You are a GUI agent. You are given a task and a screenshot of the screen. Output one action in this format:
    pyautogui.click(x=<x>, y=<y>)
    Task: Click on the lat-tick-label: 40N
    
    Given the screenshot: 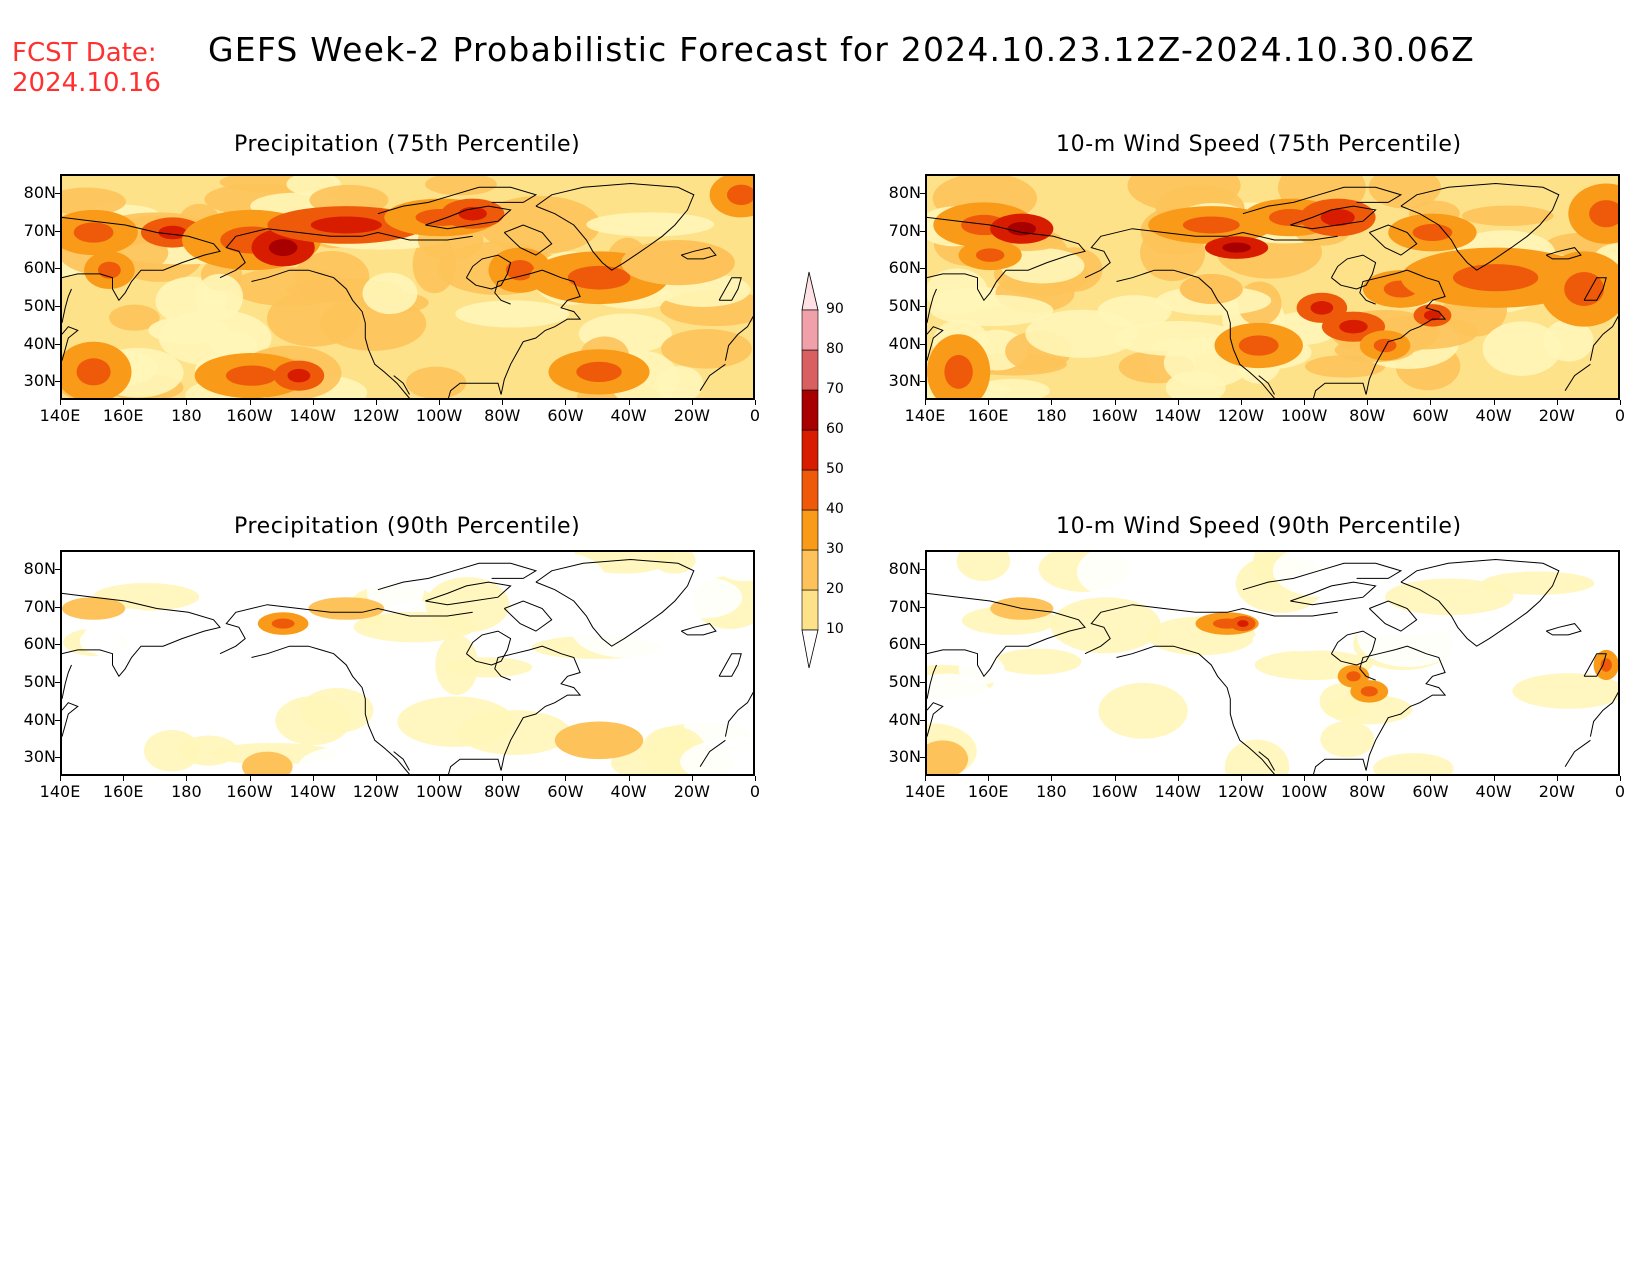 What is the action you would take?
    pyautogui.click(x=904, y=719)
    